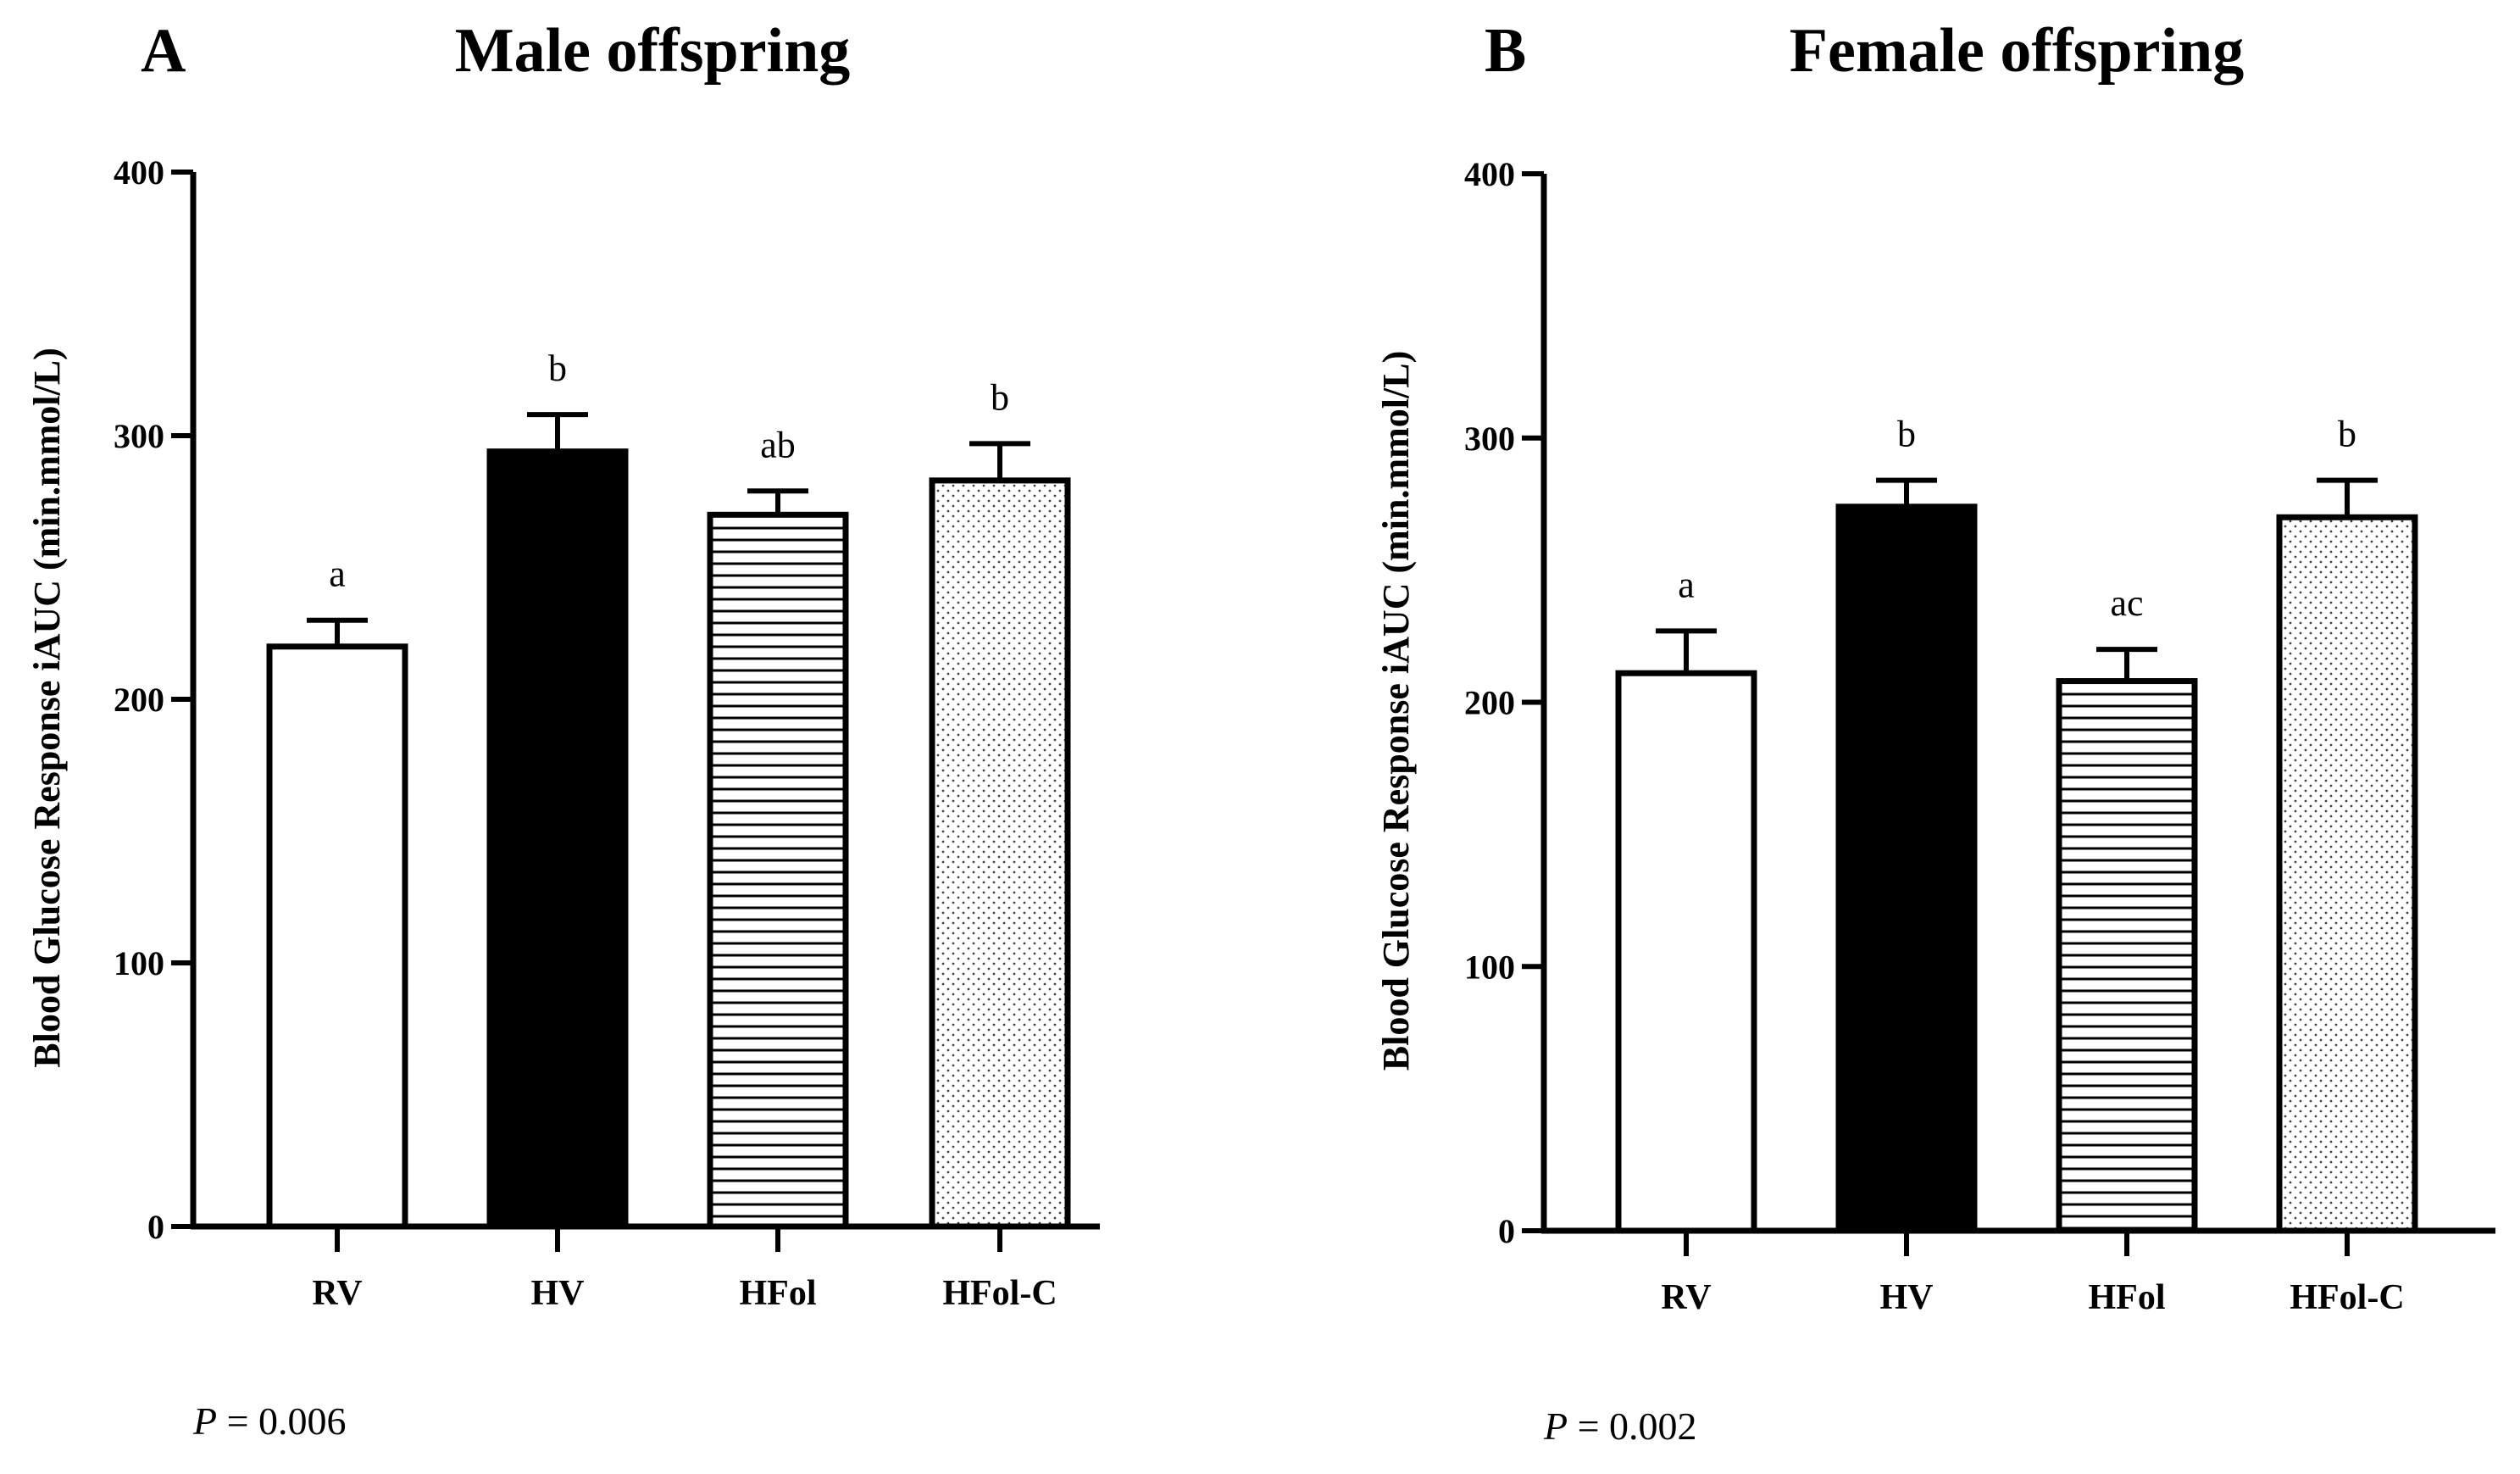 The height and width of the screenshot is (1474, 2520). What do you see at coordinates (652, 51) in the screenshot?
I see `panel-a-title: Male offspring` at bounding box center [652, 51].